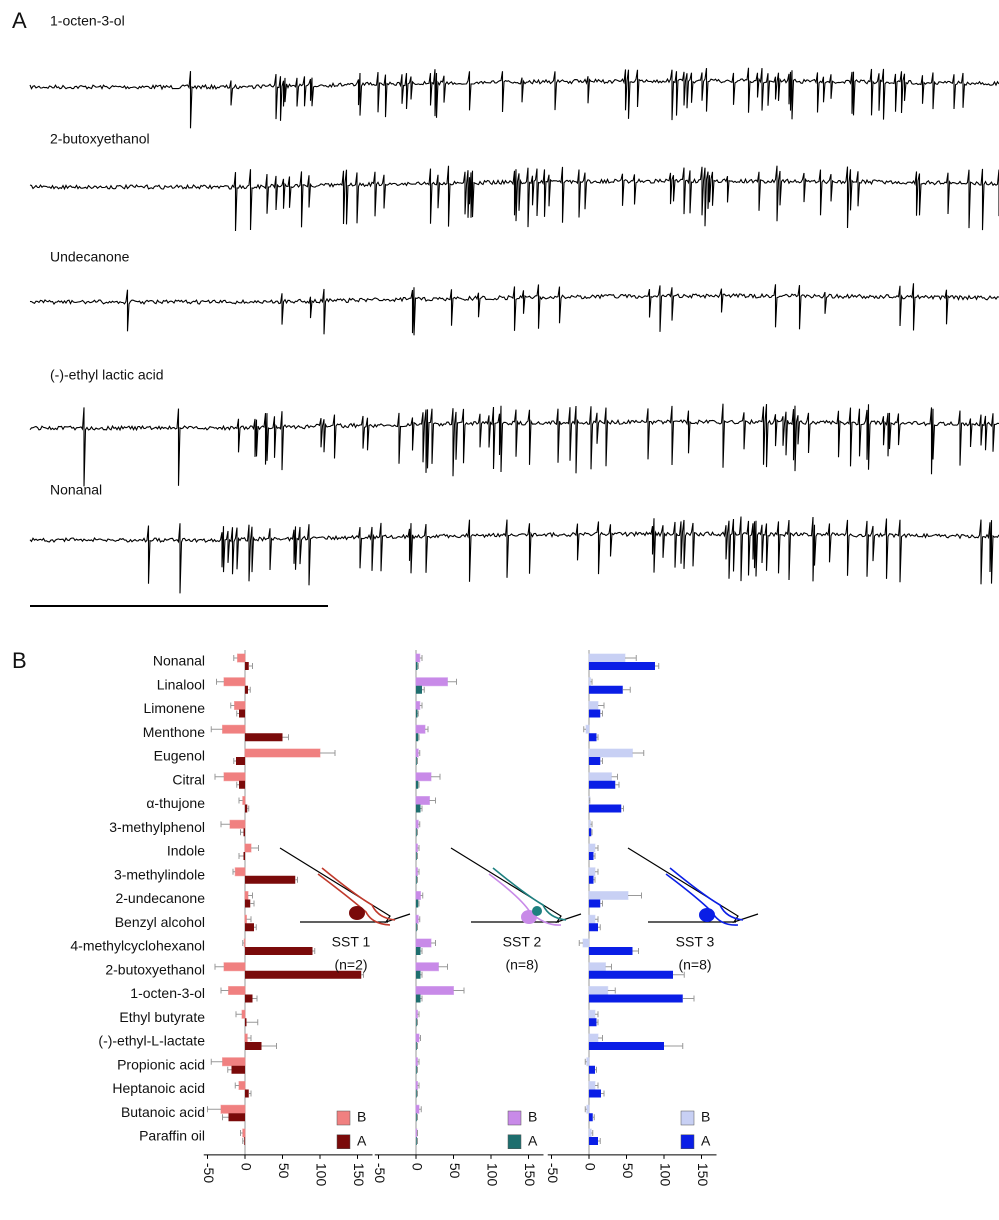 The image size is (999, 1220). Describe the element at coordinates (705, 1117) in the screenshot. I see `legend-label: B` at that location.